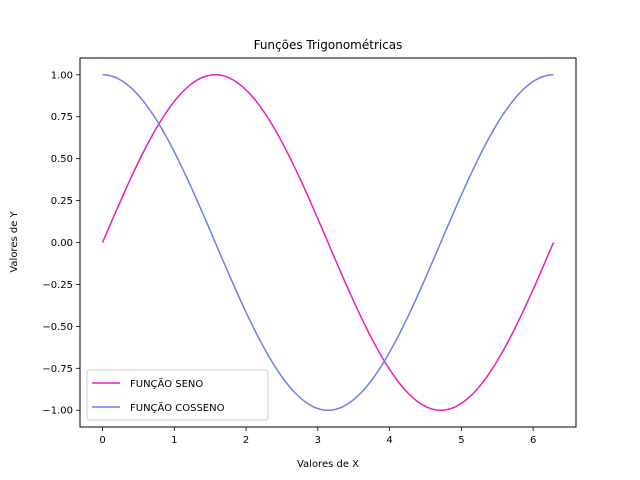 Image resolution: width=640 pixels, height=480 pixels. I want to click on legend-box, so click(177, 395).